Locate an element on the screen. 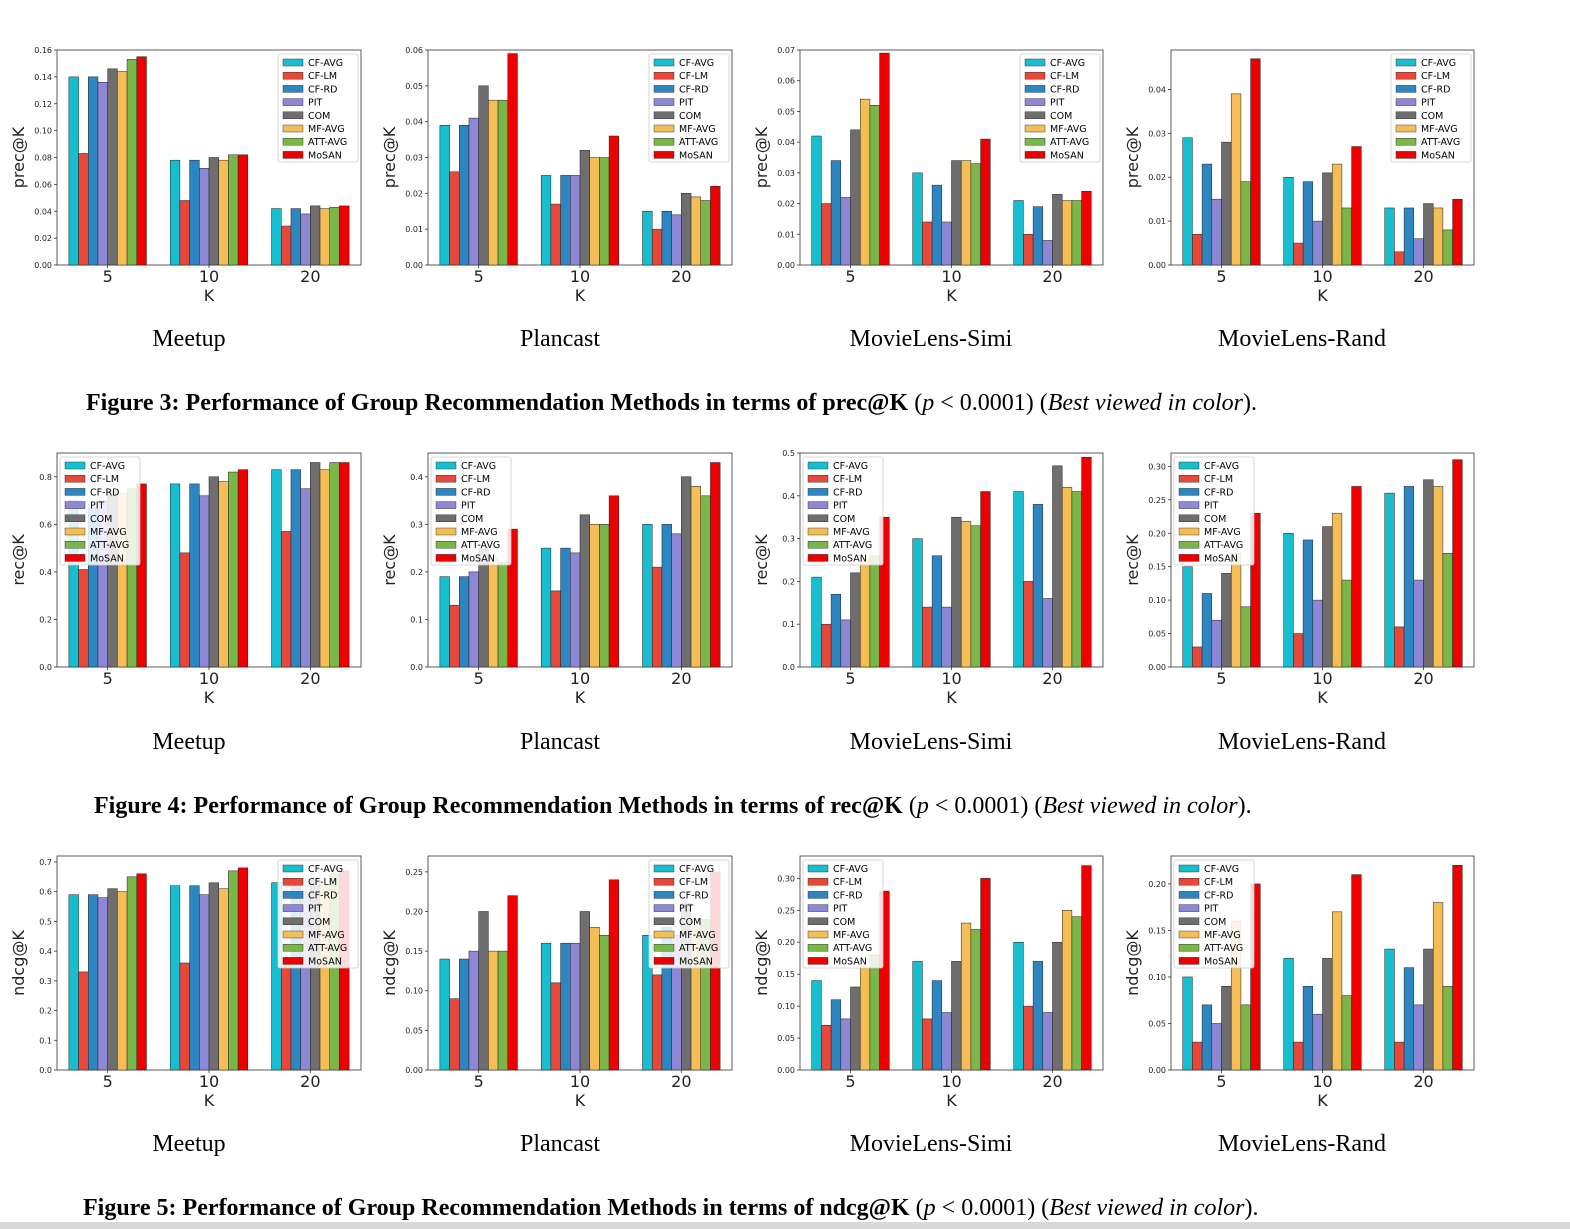  x-tick-label: 5 is located at coordinates (1221, 276).